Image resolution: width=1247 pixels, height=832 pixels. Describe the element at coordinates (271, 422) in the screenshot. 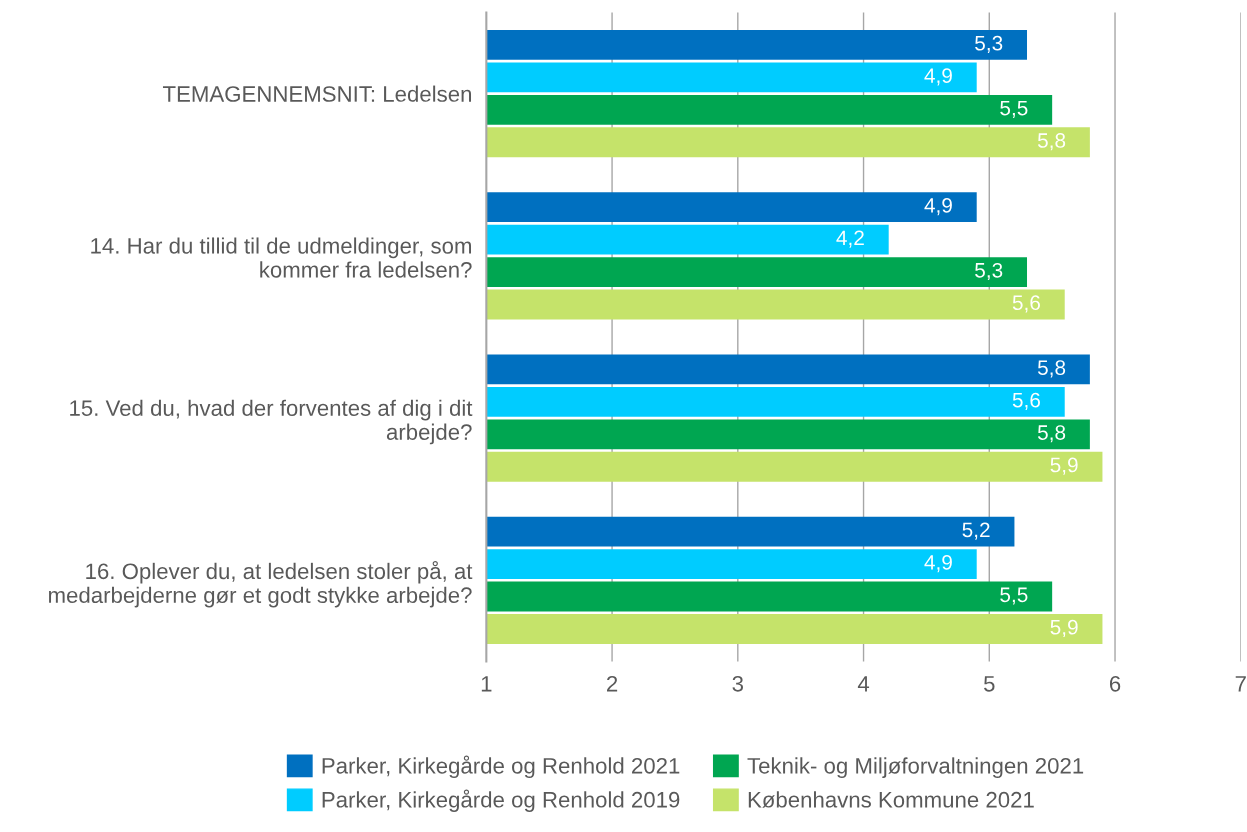

I see `y-tick-label: 15. Ved du, hvad der forventes af dig i dit arbejde?` at that location.